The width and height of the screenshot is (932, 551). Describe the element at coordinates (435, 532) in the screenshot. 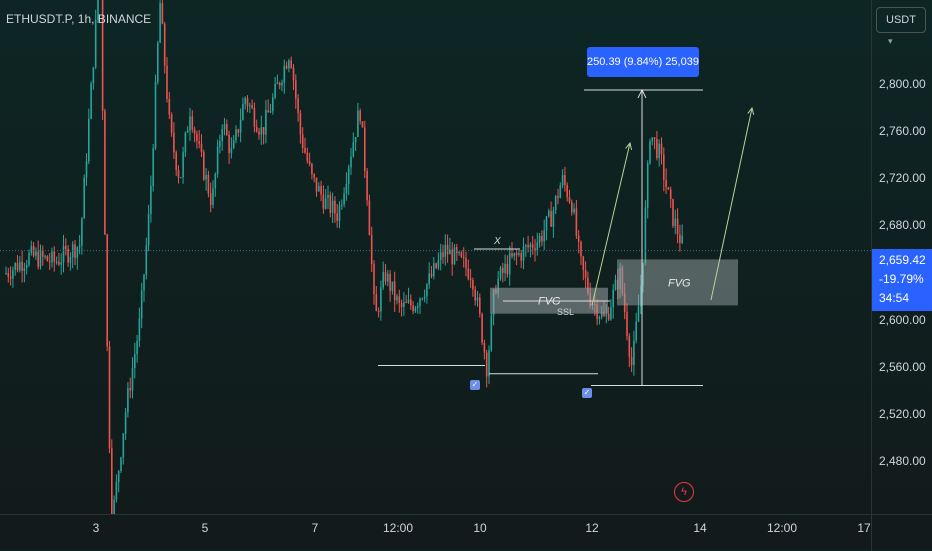

I see `time-axis` at that location.